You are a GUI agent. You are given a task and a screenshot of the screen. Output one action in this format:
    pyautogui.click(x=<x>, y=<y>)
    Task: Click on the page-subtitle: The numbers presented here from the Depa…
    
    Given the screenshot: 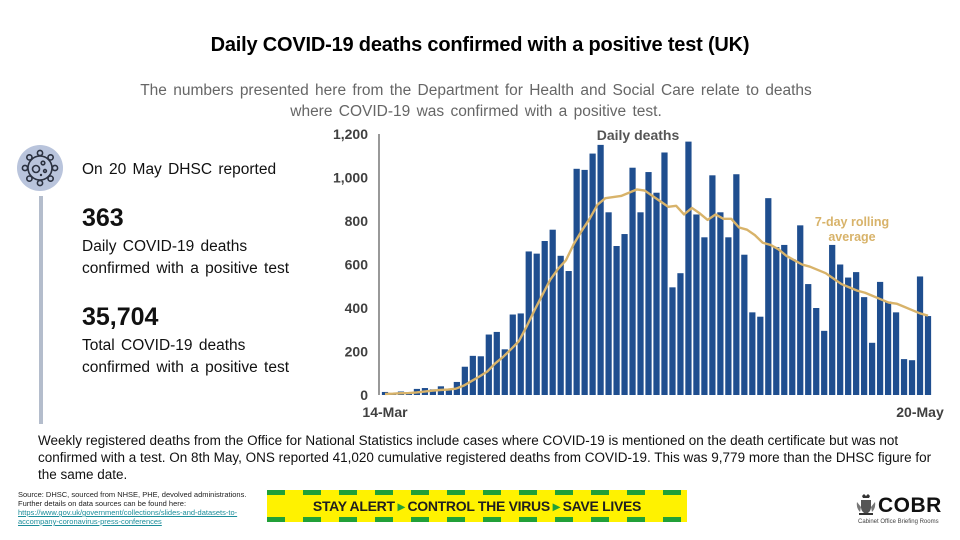 What is the action you would take?
    pyautogui.click(x=476, y=101)
    